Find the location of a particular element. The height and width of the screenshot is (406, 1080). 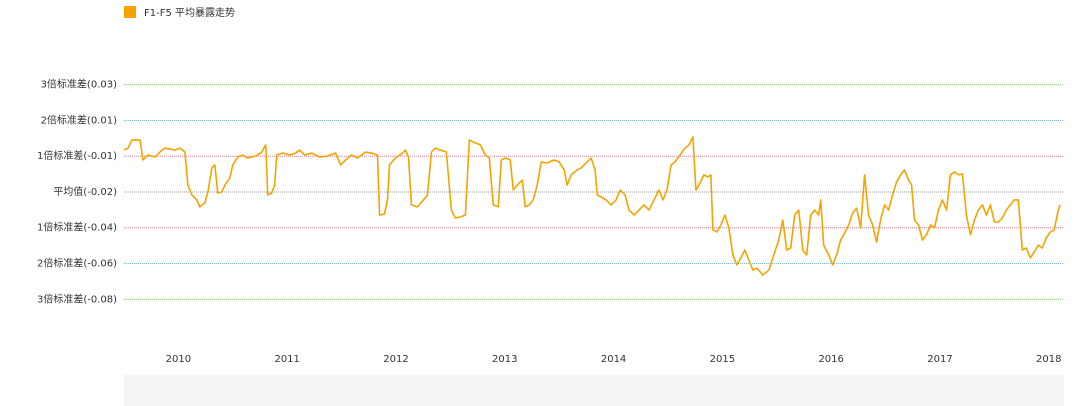

x-tick-label: 2014 is located at coordinates (613, 359).